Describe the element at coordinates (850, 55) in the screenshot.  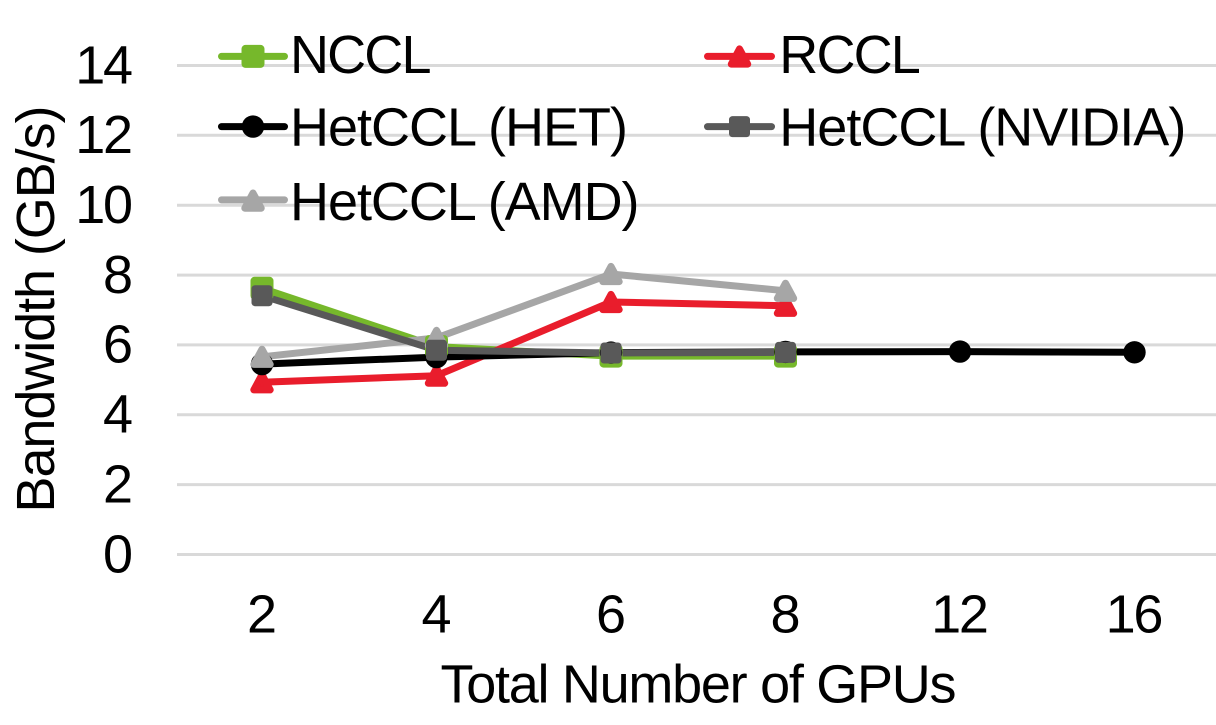
I see `svg-text: RCCL` at that location.